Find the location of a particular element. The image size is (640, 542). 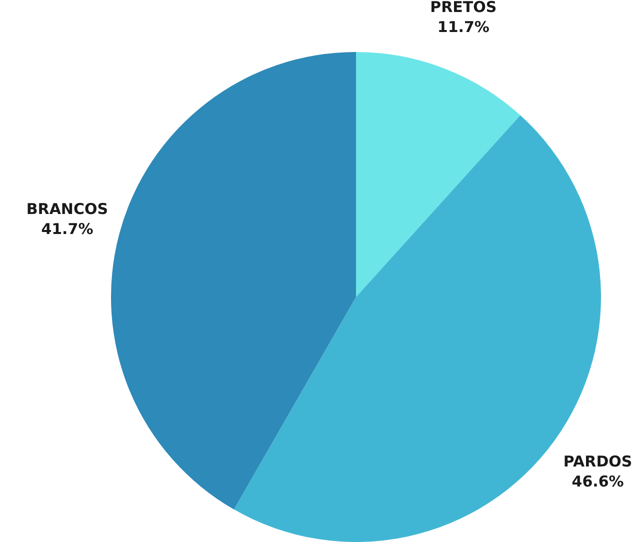

data-label: 46.6% is located at coordinates (598, 481).